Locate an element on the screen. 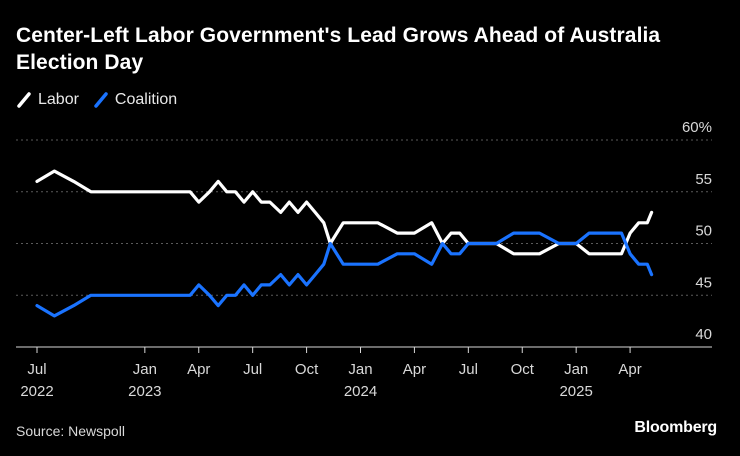 This screenshot has width=740, height=456. y-tick-label-40: 40 is located at coordinates (703, 334).